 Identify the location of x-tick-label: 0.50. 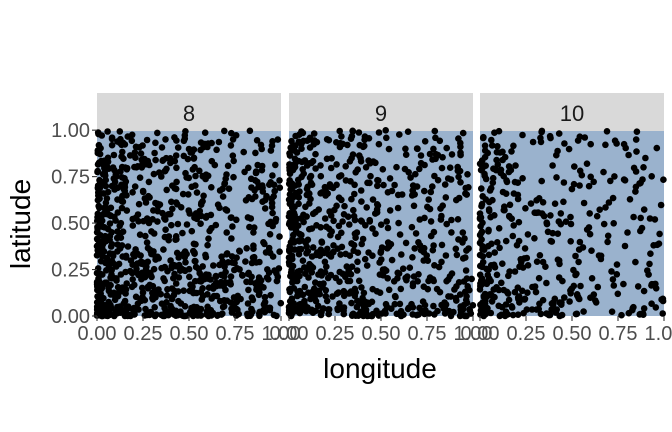
(572, 334).